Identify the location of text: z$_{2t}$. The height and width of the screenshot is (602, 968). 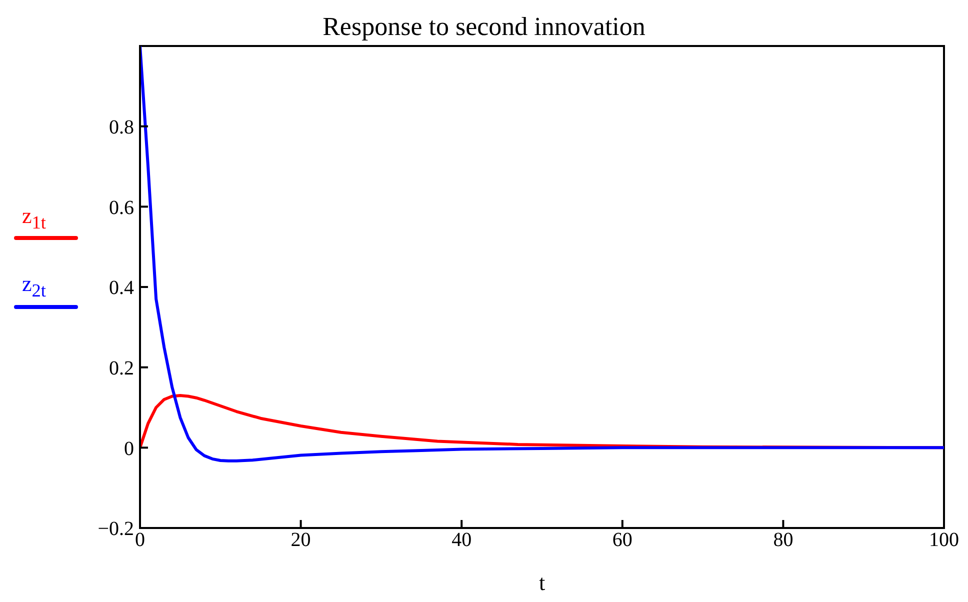
(35, 286).